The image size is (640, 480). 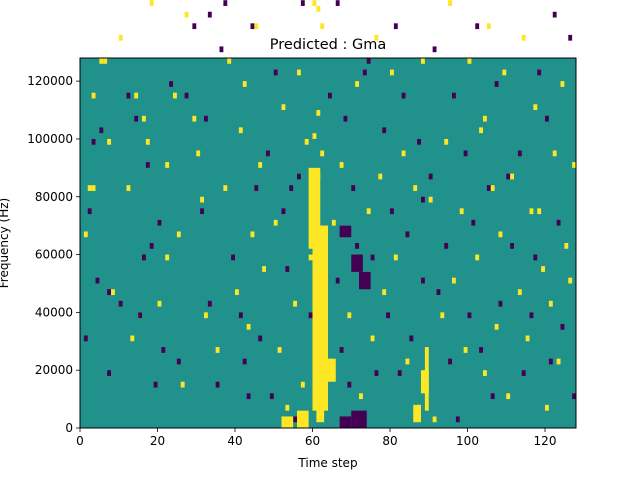 I want to click on y-tick-label: 80000, so click(x=54, y=197).